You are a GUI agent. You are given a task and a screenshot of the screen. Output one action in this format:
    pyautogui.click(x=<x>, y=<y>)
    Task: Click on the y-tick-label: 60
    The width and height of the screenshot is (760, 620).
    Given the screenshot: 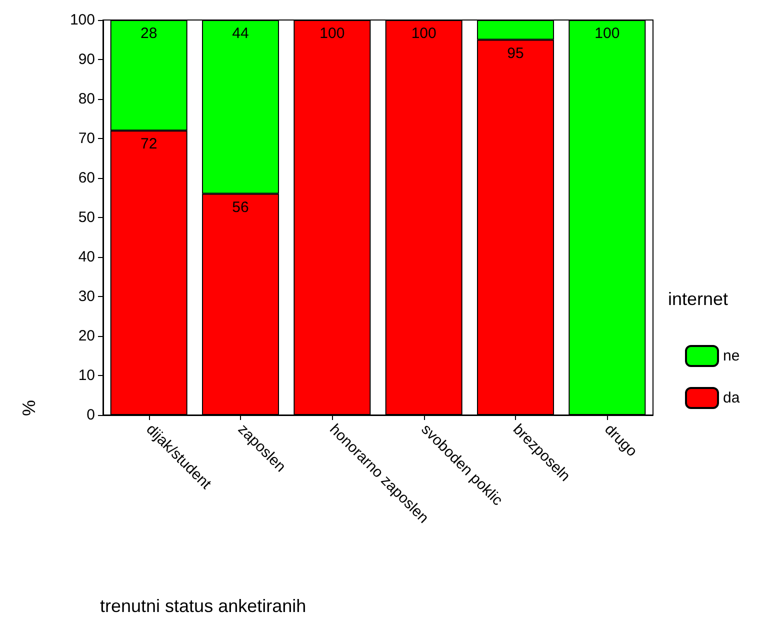 What is the action you would take?
    pyautogui.click(x=86, y=178)
    